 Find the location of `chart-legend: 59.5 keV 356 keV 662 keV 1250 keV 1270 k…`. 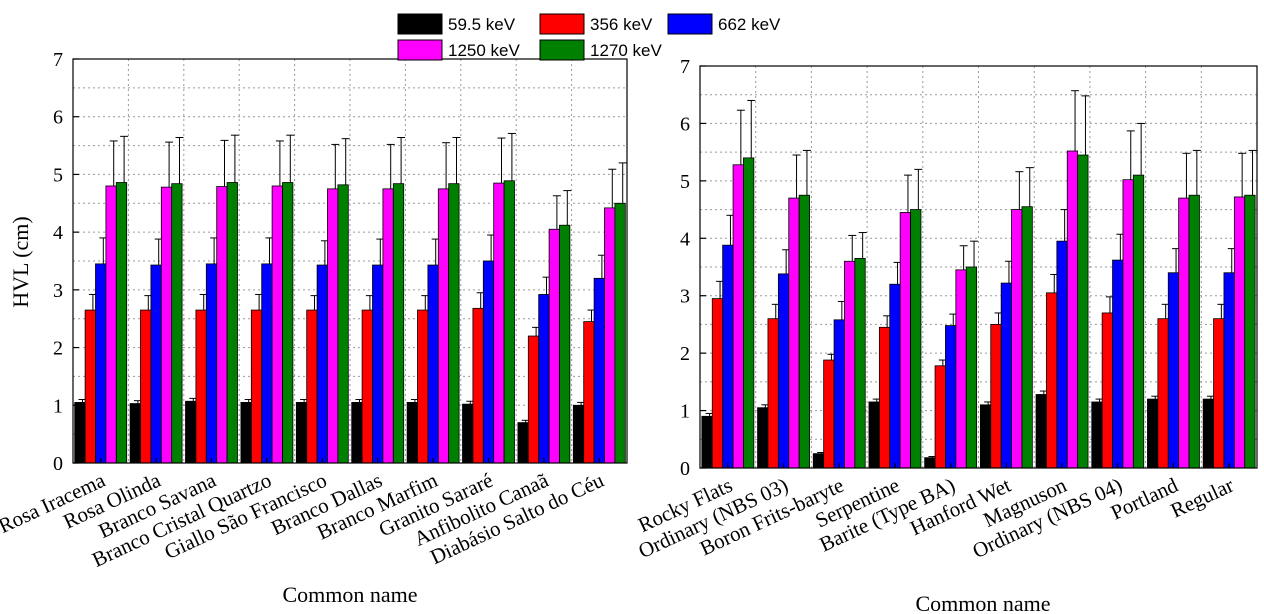

chart-legend: 59.5 keV 356 keV 662 keV 1250 keV 1270 k… is located at coordinates (589, 37).